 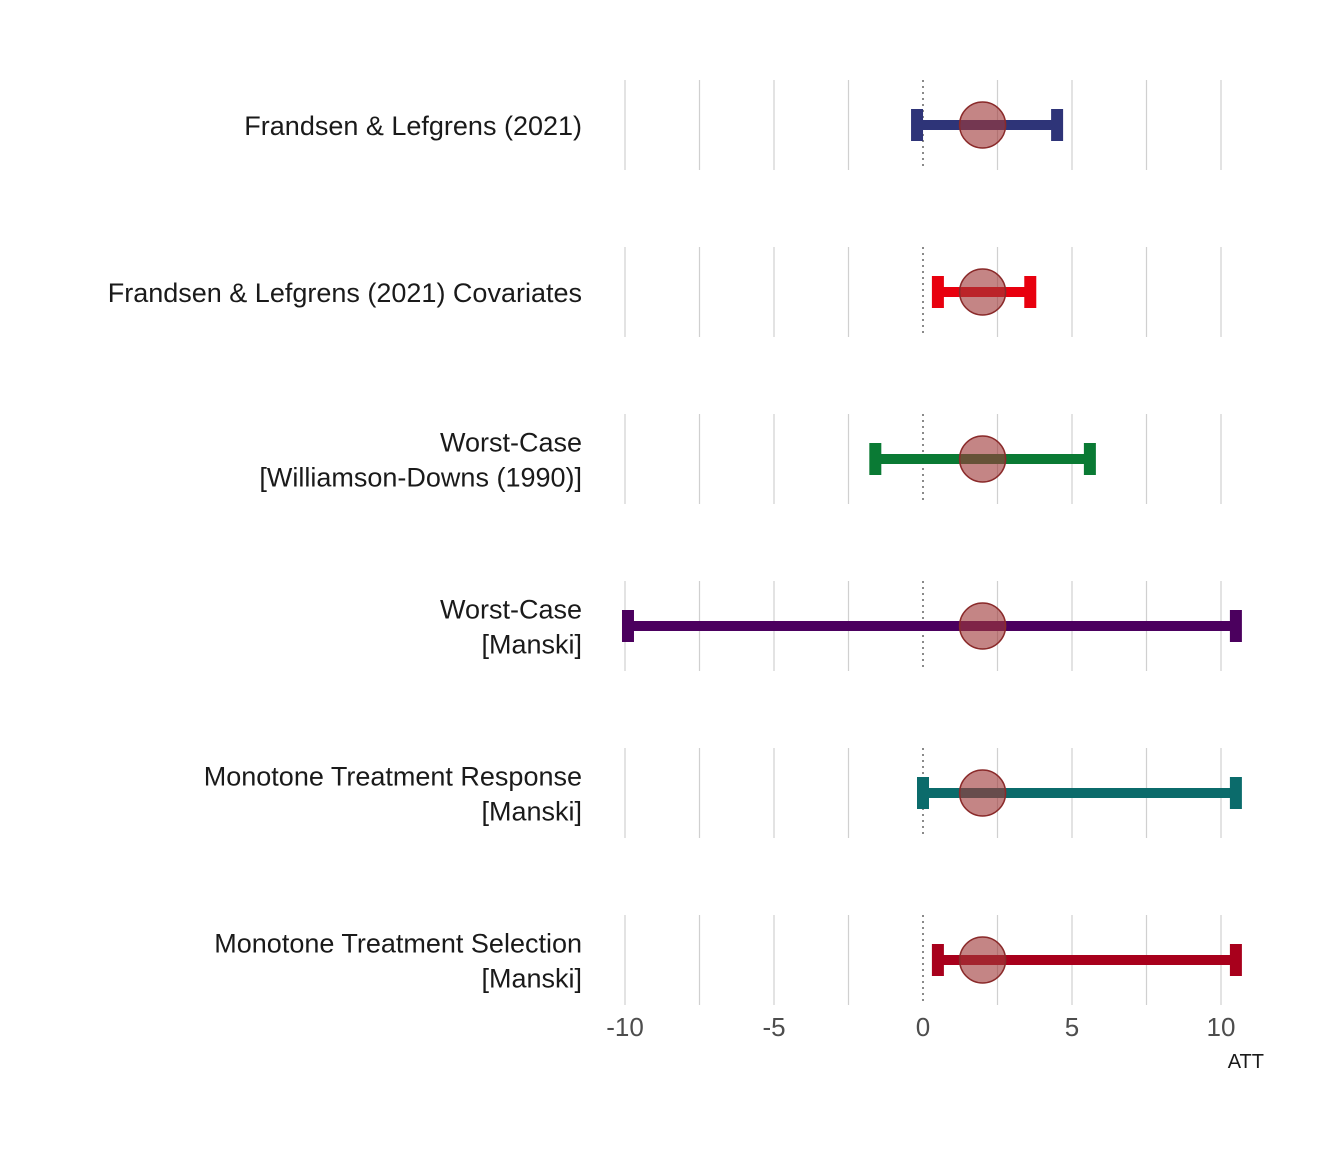 What do you see at coordinates (1072, 1027) in the screenshot?
I see `x-tick-label: 5` at bounding box center [1072, 1027].